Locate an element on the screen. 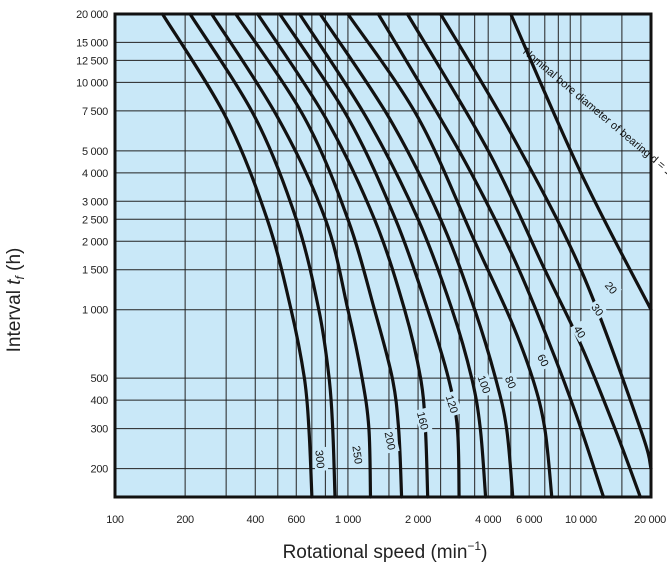 The width and height of the screenshot is (667, 573). y-tick-label: 5 000 is located at coordinates (95, 152).